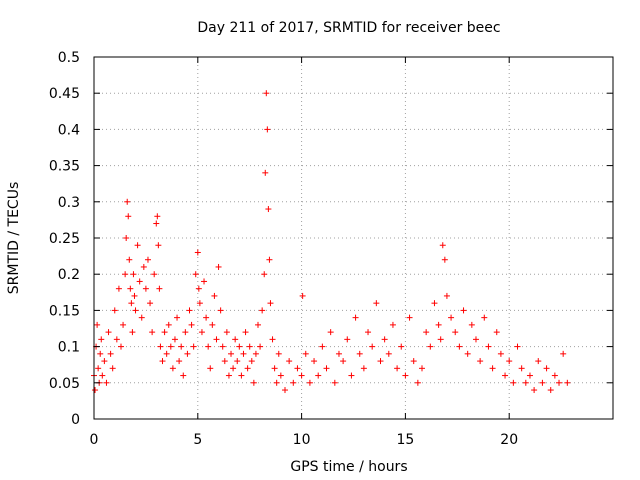 This screenshot has width=640, height=480. What do you see at coordinates (14, 238) in the screenshot?
I see `y-axis-label: SRMTID / TECUs` at bounding box center [14, 238].